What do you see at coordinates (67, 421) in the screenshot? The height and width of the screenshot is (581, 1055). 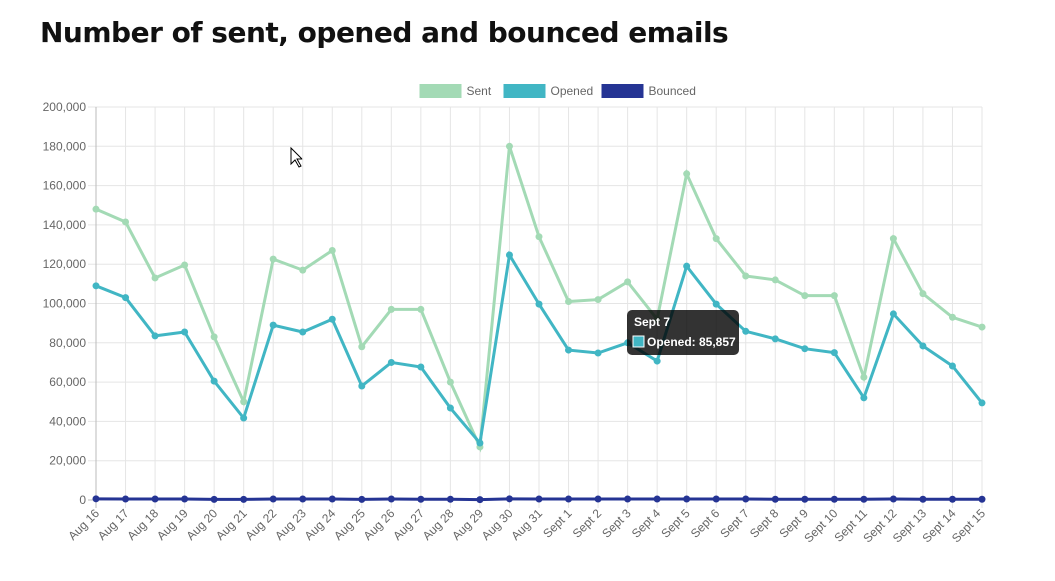 I see `y-tick-label: 40,000` at bounding box center [67, 421].